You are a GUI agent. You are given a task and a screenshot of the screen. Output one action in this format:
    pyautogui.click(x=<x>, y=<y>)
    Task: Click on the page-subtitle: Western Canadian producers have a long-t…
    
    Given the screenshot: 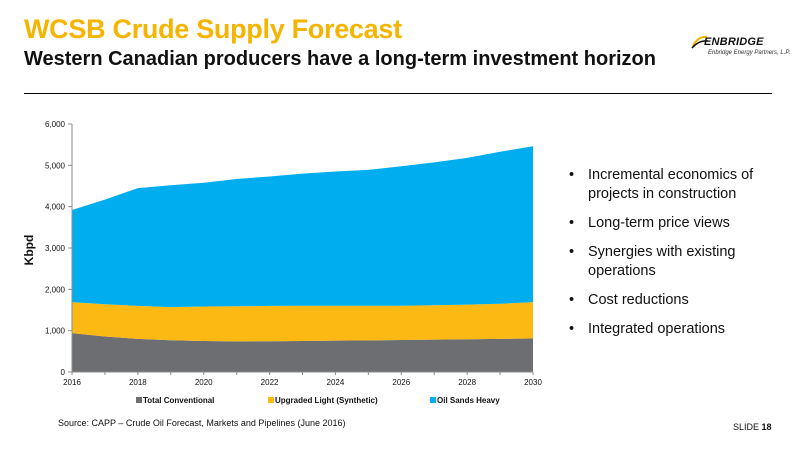 What is the action you would take?
    pyautogui.click(x=340, y=59)
    